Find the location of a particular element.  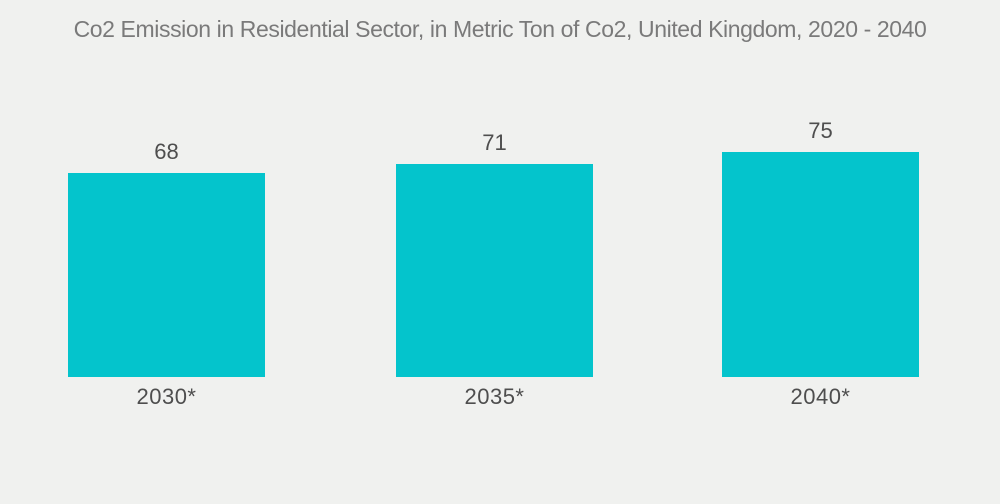

bar-group-2040: 75 is located at coordinates (820, 247).